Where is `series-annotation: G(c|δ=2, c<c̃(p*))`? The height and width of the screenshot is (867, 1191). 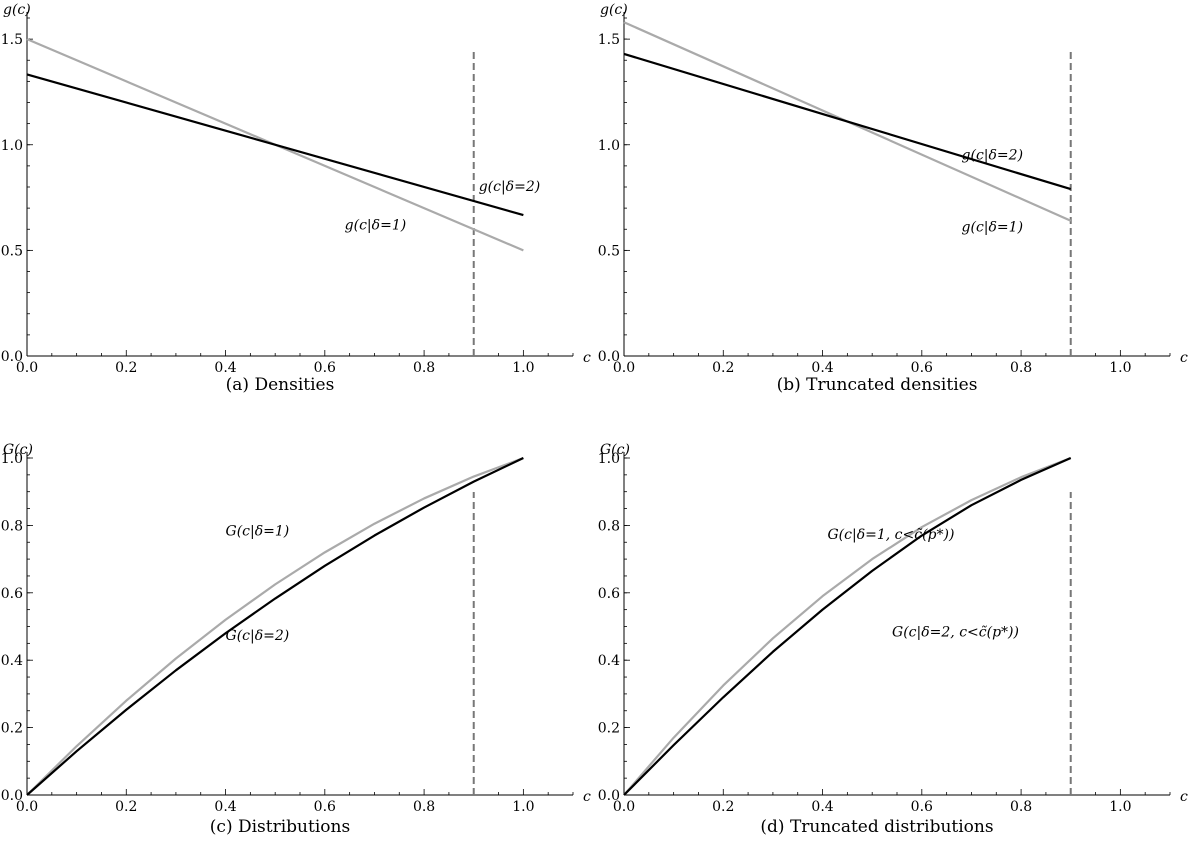 series-annotation: G(c|δ=2, c<c̃(p*)) is located at coordinates (955, 633).